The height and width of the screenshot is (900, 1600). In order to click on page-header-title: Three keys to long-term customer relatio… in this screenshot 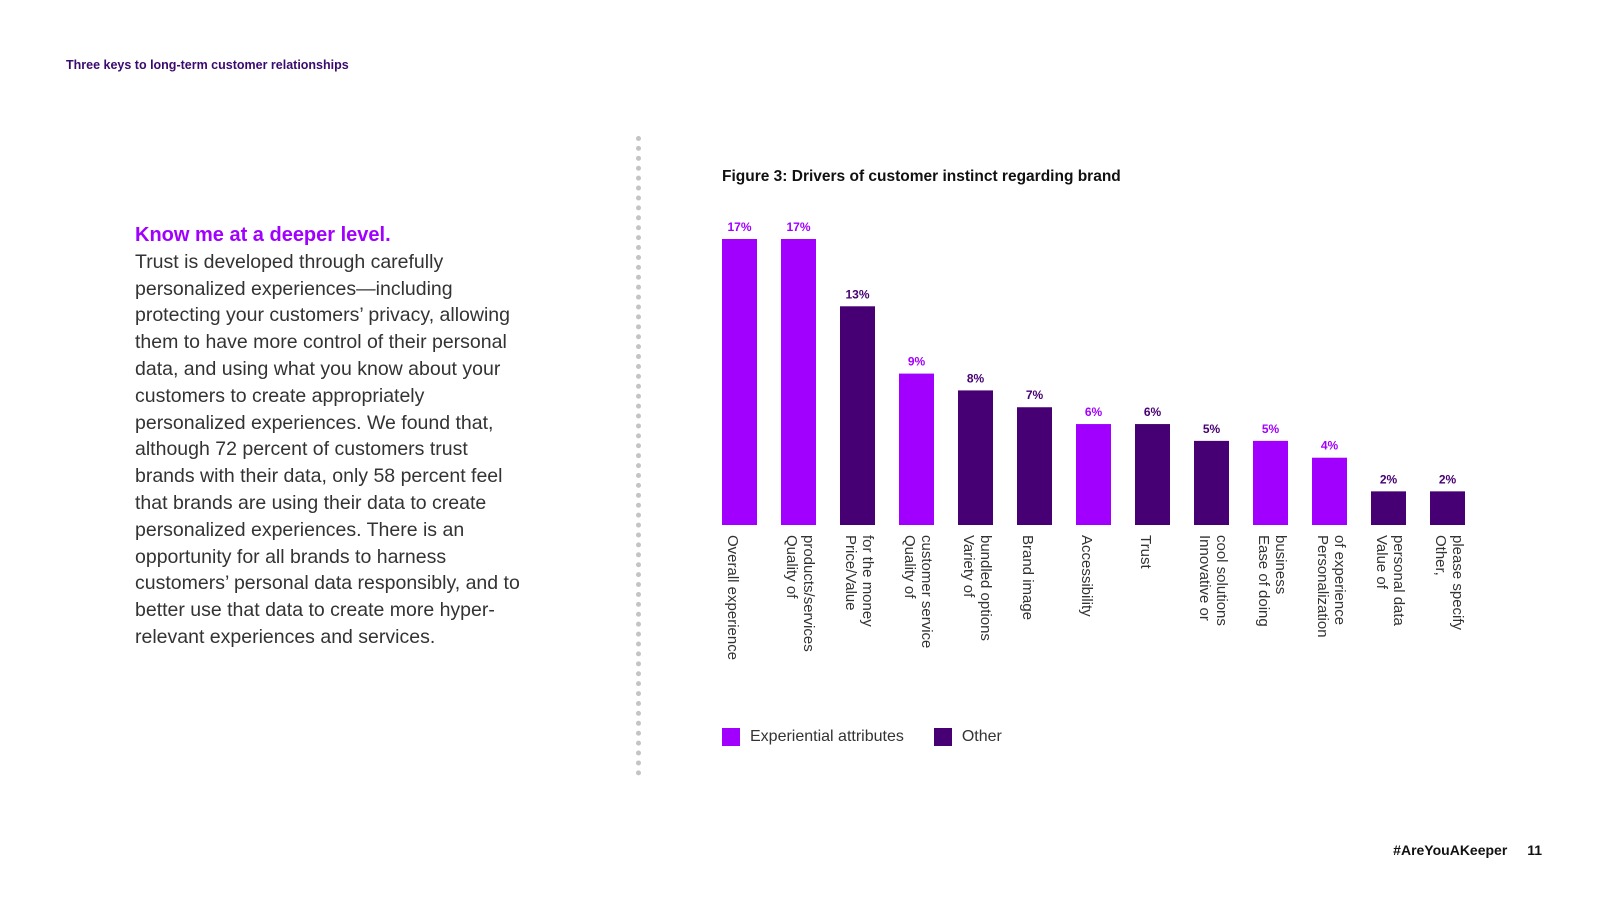, I will do `click(207, 65)`.